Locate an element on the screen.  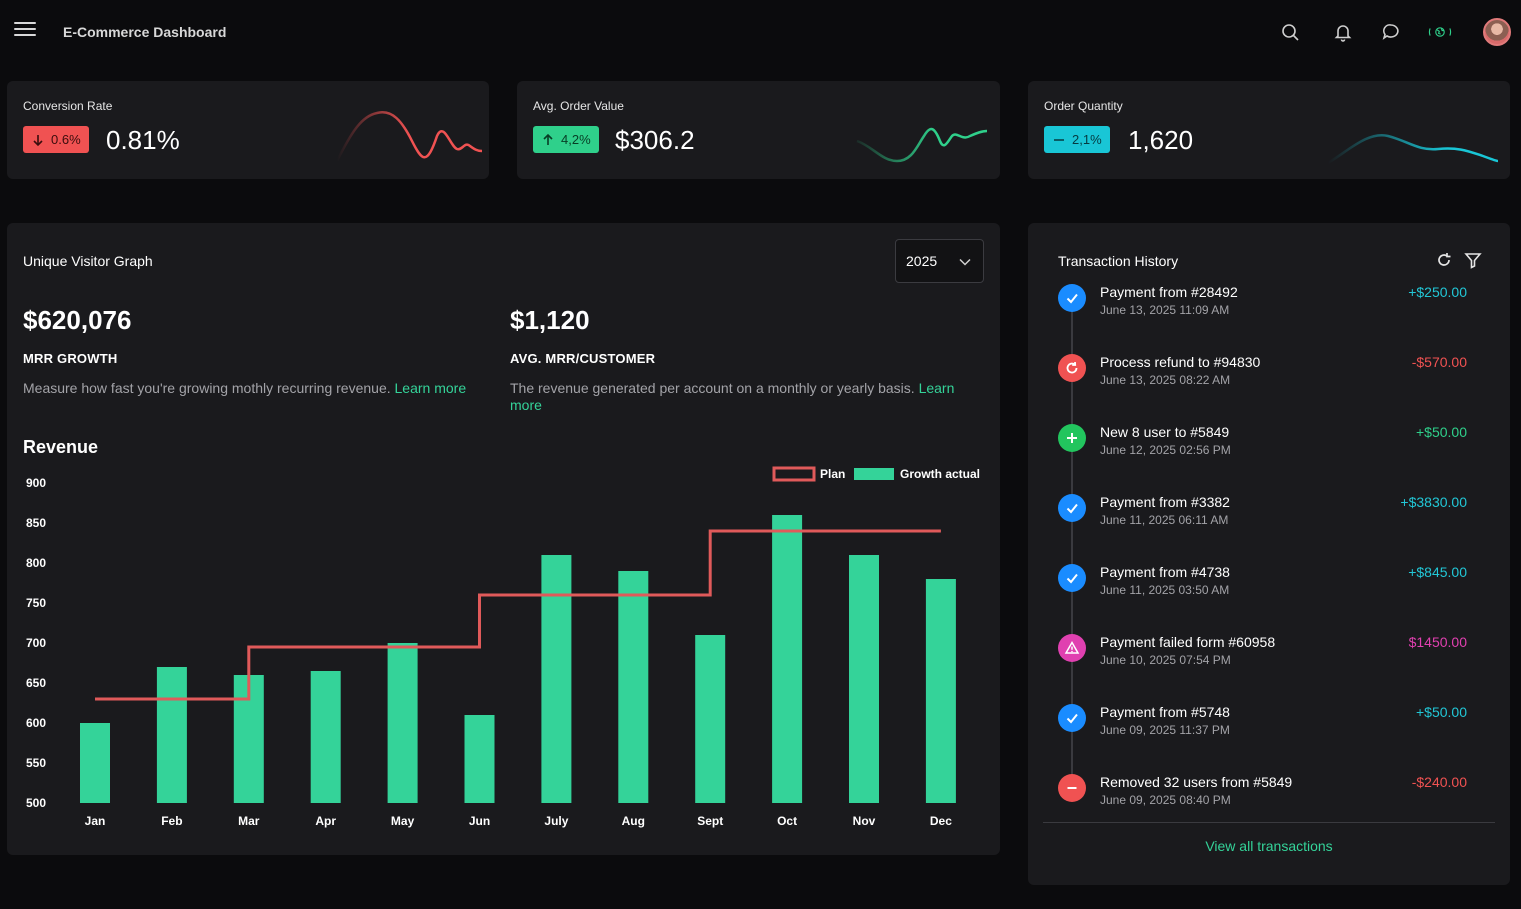
legend-swatch-growth is located at coordinates (874, 474).